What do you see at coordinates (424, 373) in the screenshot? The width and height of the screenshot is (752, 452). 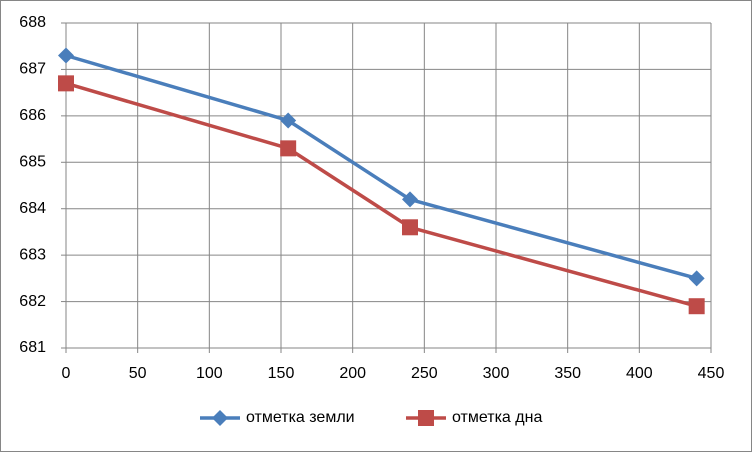 I see `x-tick-label: 250` at bounding box center [424, 373].